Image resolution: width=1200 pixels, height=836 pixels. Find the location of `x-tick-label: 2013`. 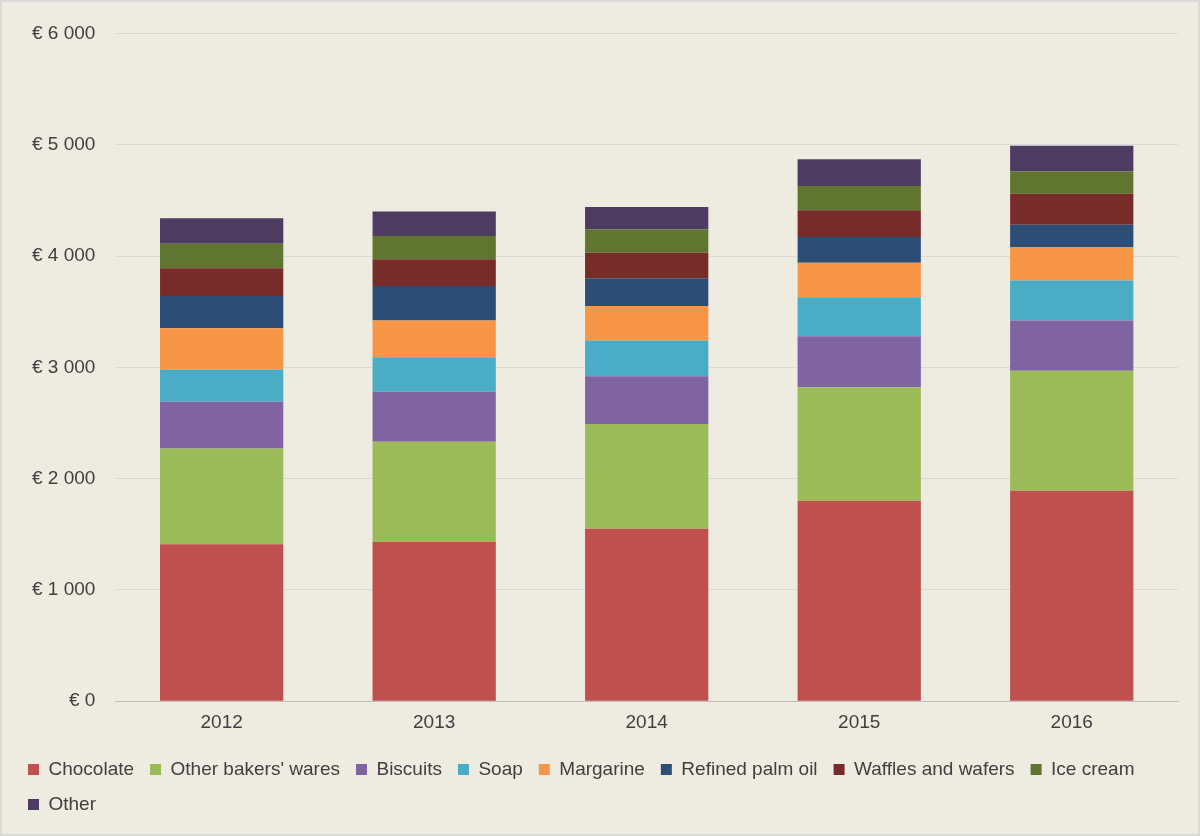

x-tick-label: 2013 is located at coordinates (434, 721).